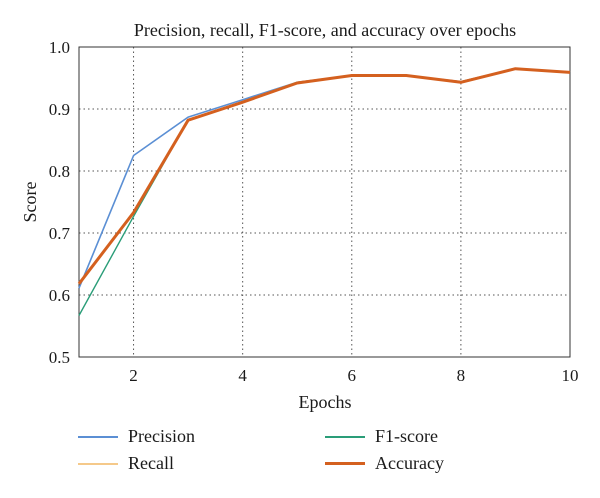 This screenshot has height=498, width=600. What do you see at coordinates (60, 233) in the screenshot?
I see `y-tick-label: 0.7` at bounding box center [60, 233].